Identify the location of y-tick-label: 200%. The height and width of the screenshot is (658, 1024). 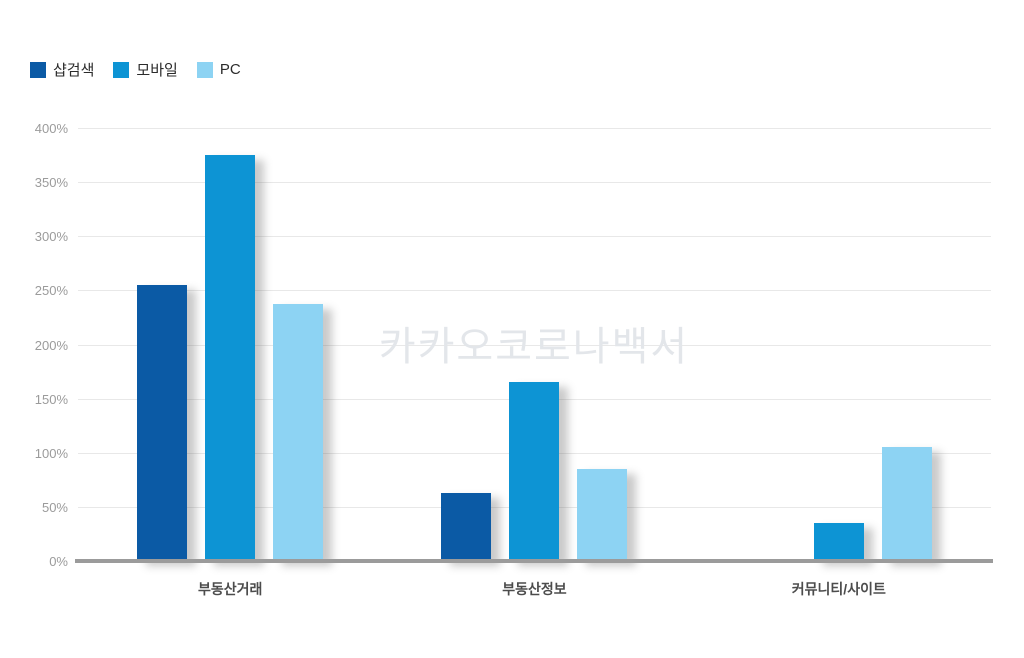
(51, 345).